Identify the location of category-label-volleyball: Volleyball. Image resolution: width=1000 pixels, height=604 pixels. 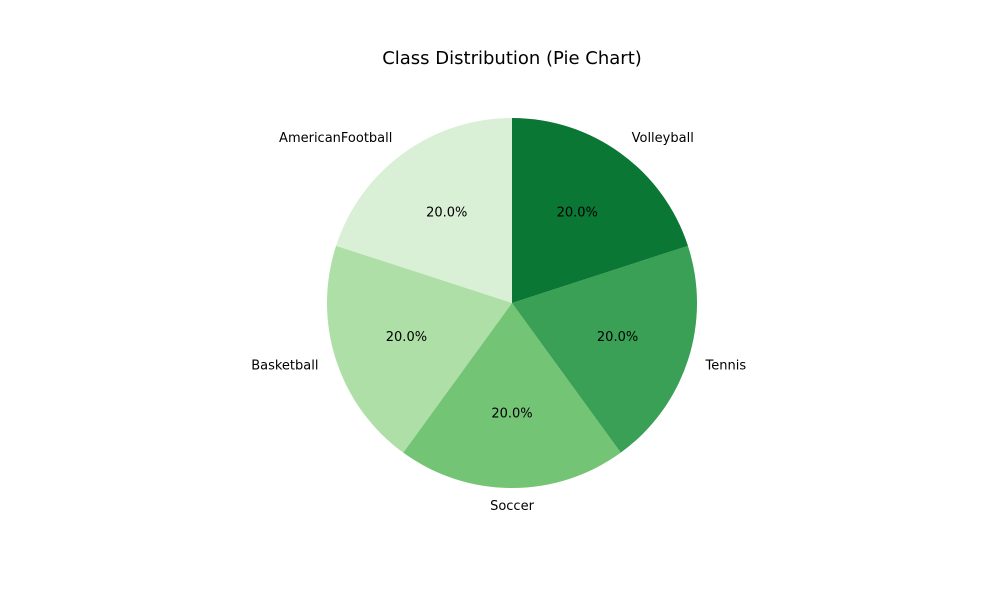
(663, 138).